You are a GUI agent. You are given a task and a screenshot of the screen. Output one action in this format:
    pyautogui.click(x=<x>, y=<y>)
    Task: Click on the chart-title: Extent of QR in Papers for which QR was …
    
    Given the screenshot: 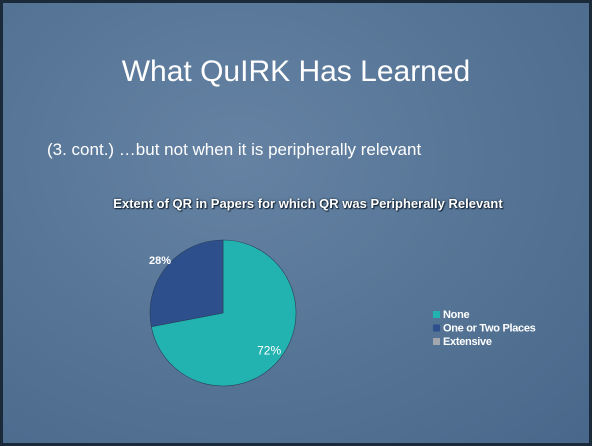 What is the action you would take?
    pyautogui.click(x=308, y=203)
    